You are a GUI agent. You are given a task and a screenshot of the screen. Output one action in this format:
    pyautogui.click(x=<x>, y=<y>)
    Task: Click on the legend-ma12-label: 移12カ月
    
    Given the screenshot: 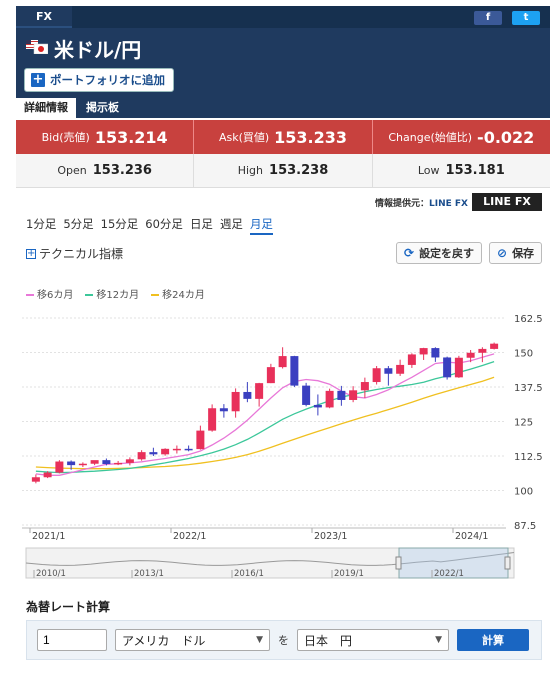 What is the action you would take?
    pyautogui.click(x=118, y=295)
    